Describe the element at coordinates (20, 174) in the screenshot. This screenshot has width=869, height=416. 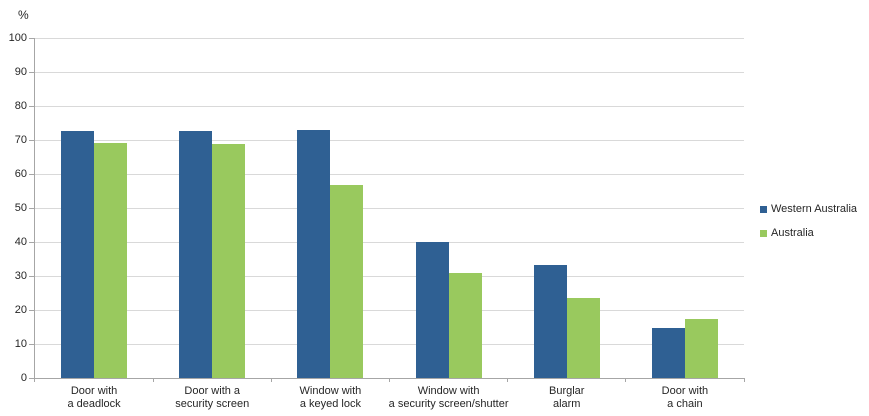
I see `y-tick-label: 60` at that location.